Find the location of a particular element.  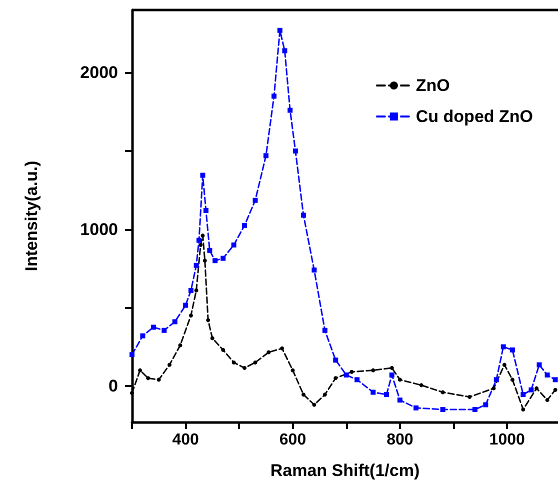

y-tick-label: 1000 is located at coordinates (99, 229).